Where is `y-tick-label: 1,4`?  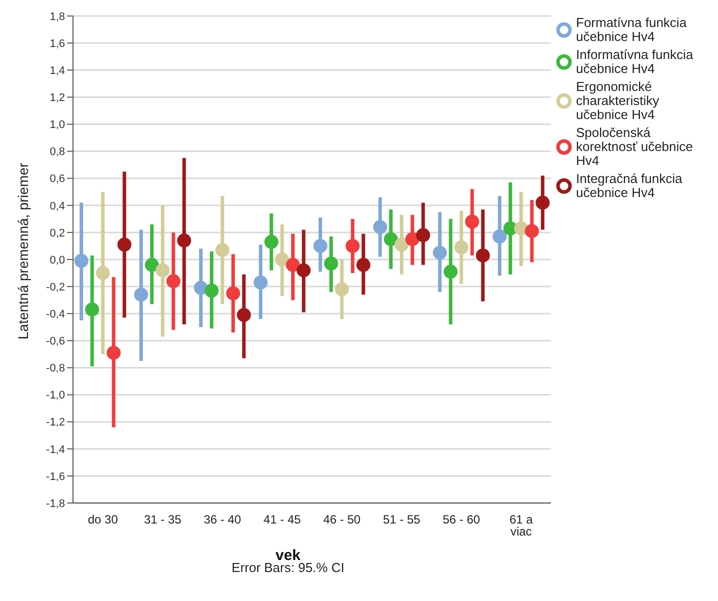 y-tick-label: 1,4 is located at coordinates (57, 71).